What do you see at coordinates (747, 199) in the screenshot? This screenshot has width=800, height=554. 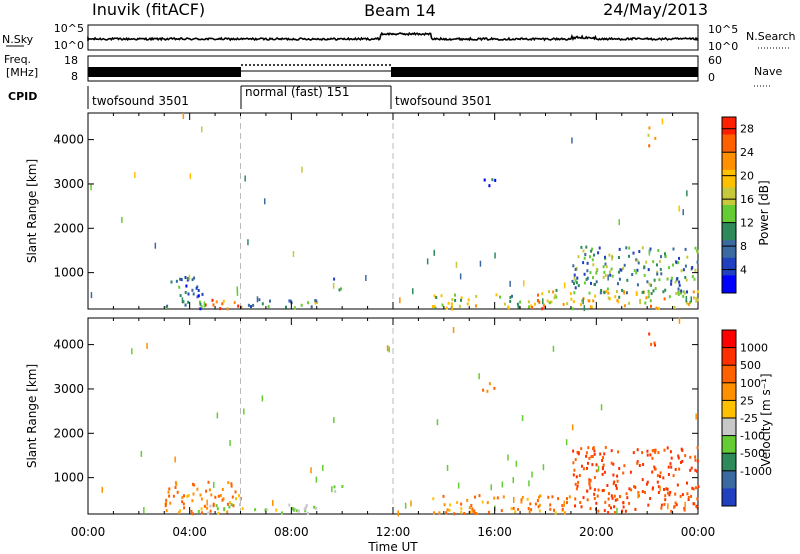 I see `colorbar-tick-label: 16` at bounding box center [747, 199].